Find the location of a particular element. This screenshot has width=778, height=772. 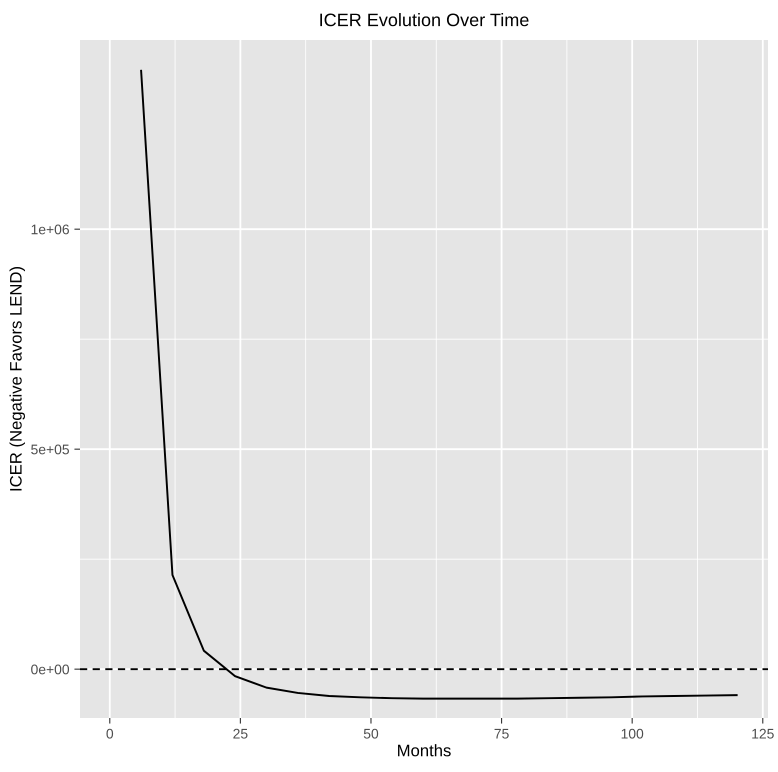

x-tick-label: 0 is located at coordinates (110, 733).